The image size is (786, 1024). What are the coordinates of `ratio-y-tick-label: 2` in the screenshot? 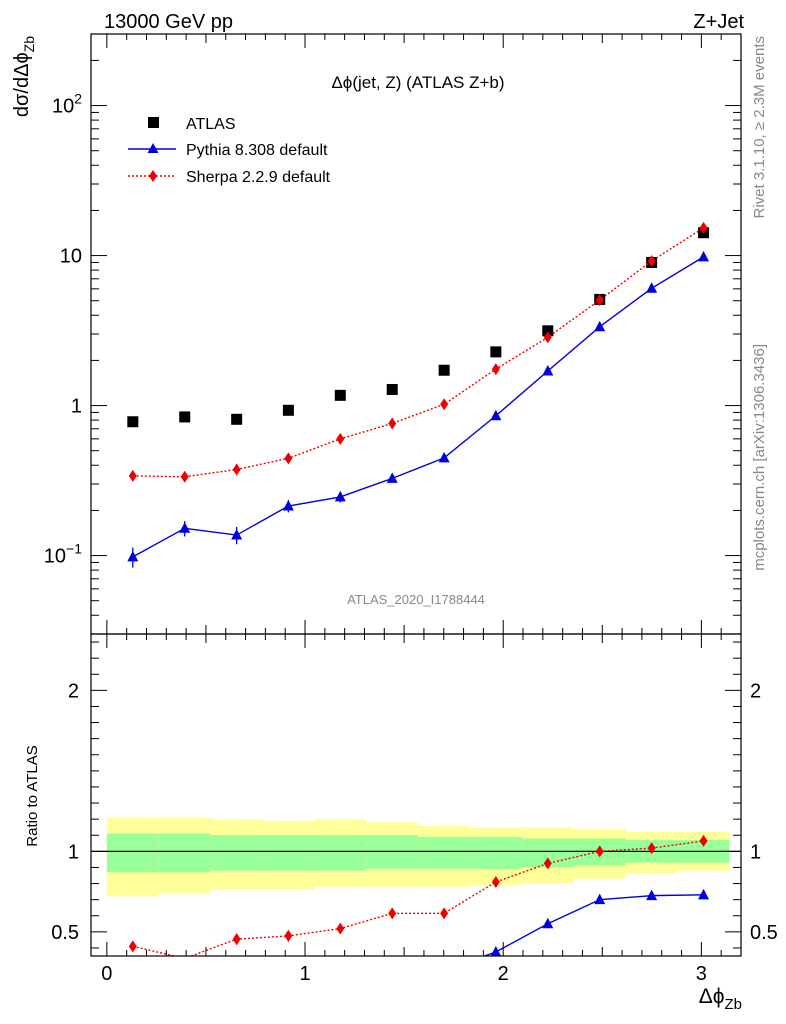 It's located at (73, 691).